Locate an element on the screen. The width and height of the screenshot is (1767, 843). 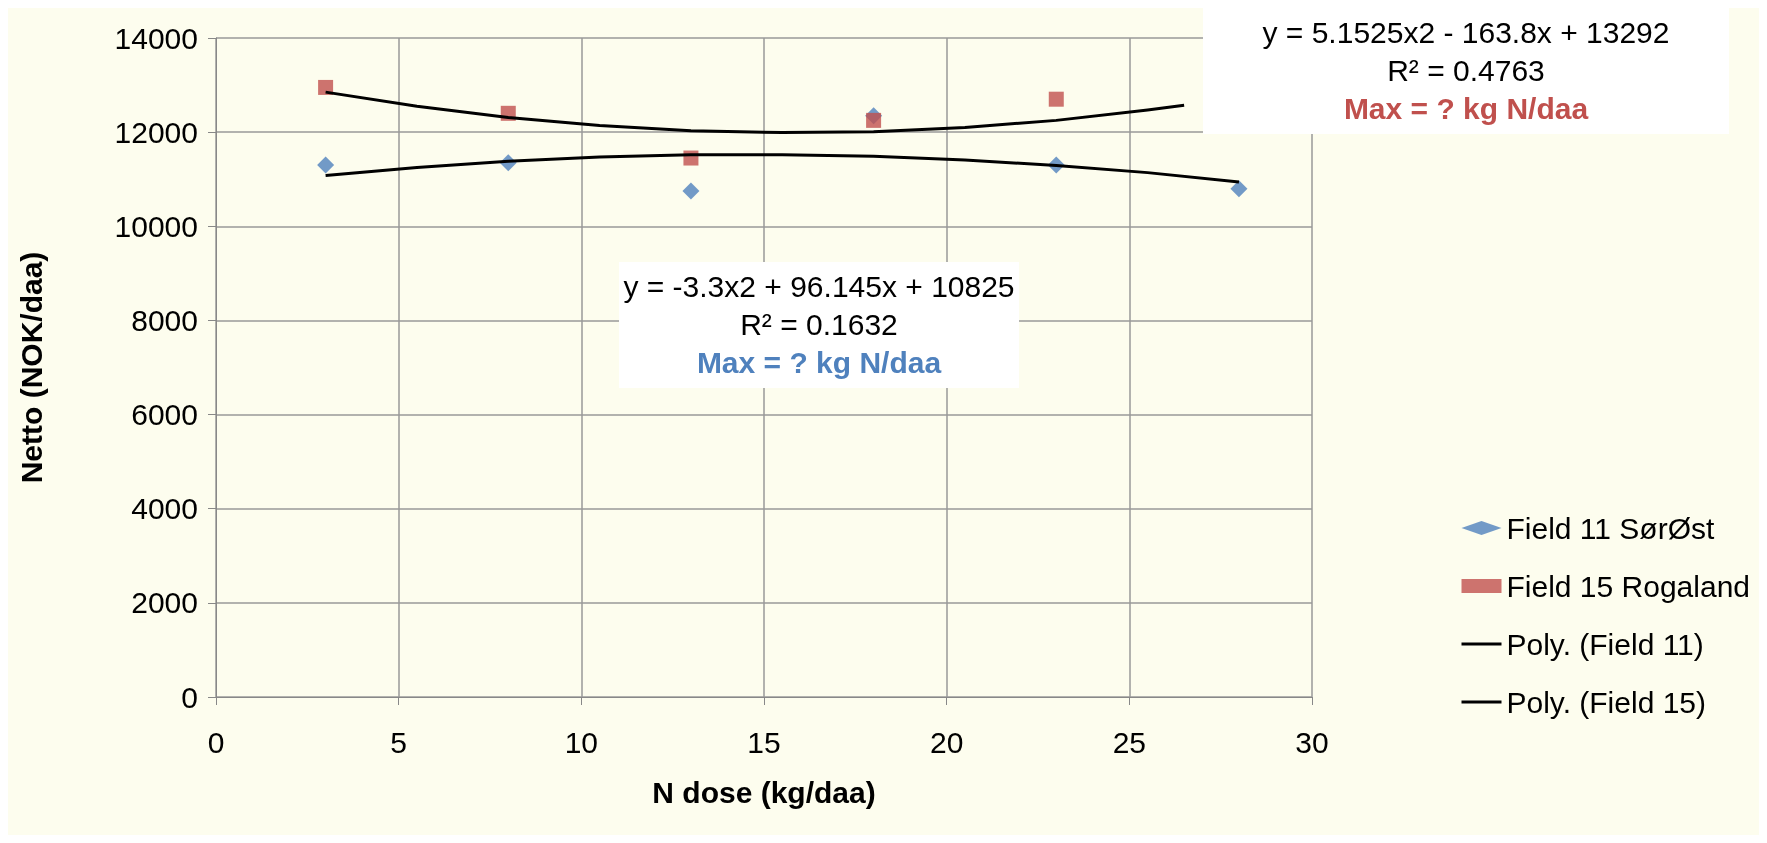
annotation: Max = ? kg N/daa is located at coordinates (819, 363).